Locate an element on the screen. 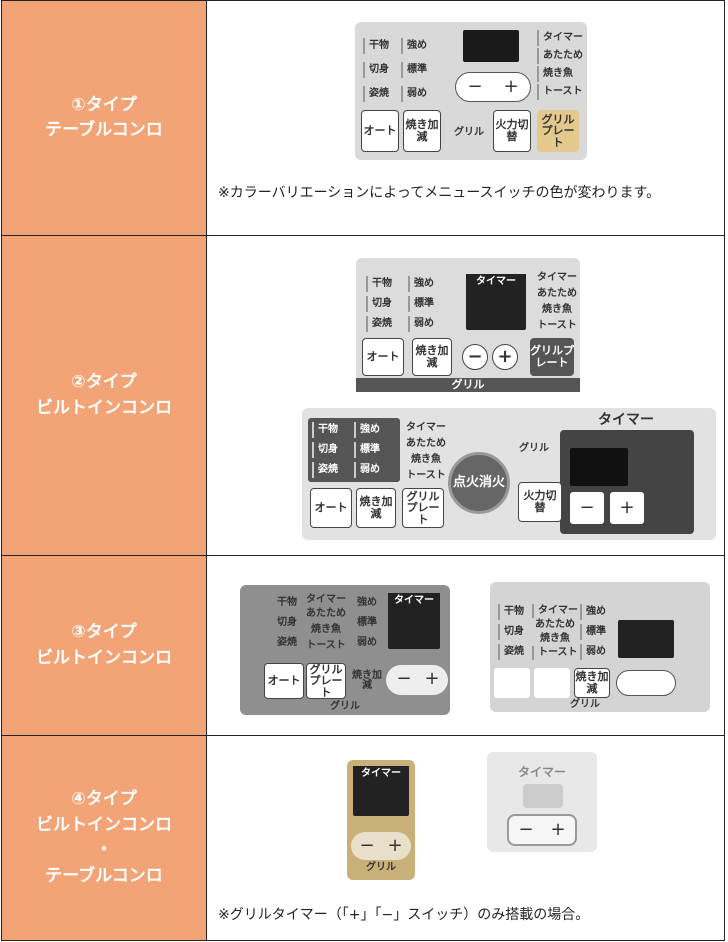 The width and height of the screenshot is (728, 942). control-panel: 干物 タイマー 強め 切身 あたため 標準 焼き魚 姿焼 トースト 弱め 焼き加減 グリル is located at coordinates (600, 647).